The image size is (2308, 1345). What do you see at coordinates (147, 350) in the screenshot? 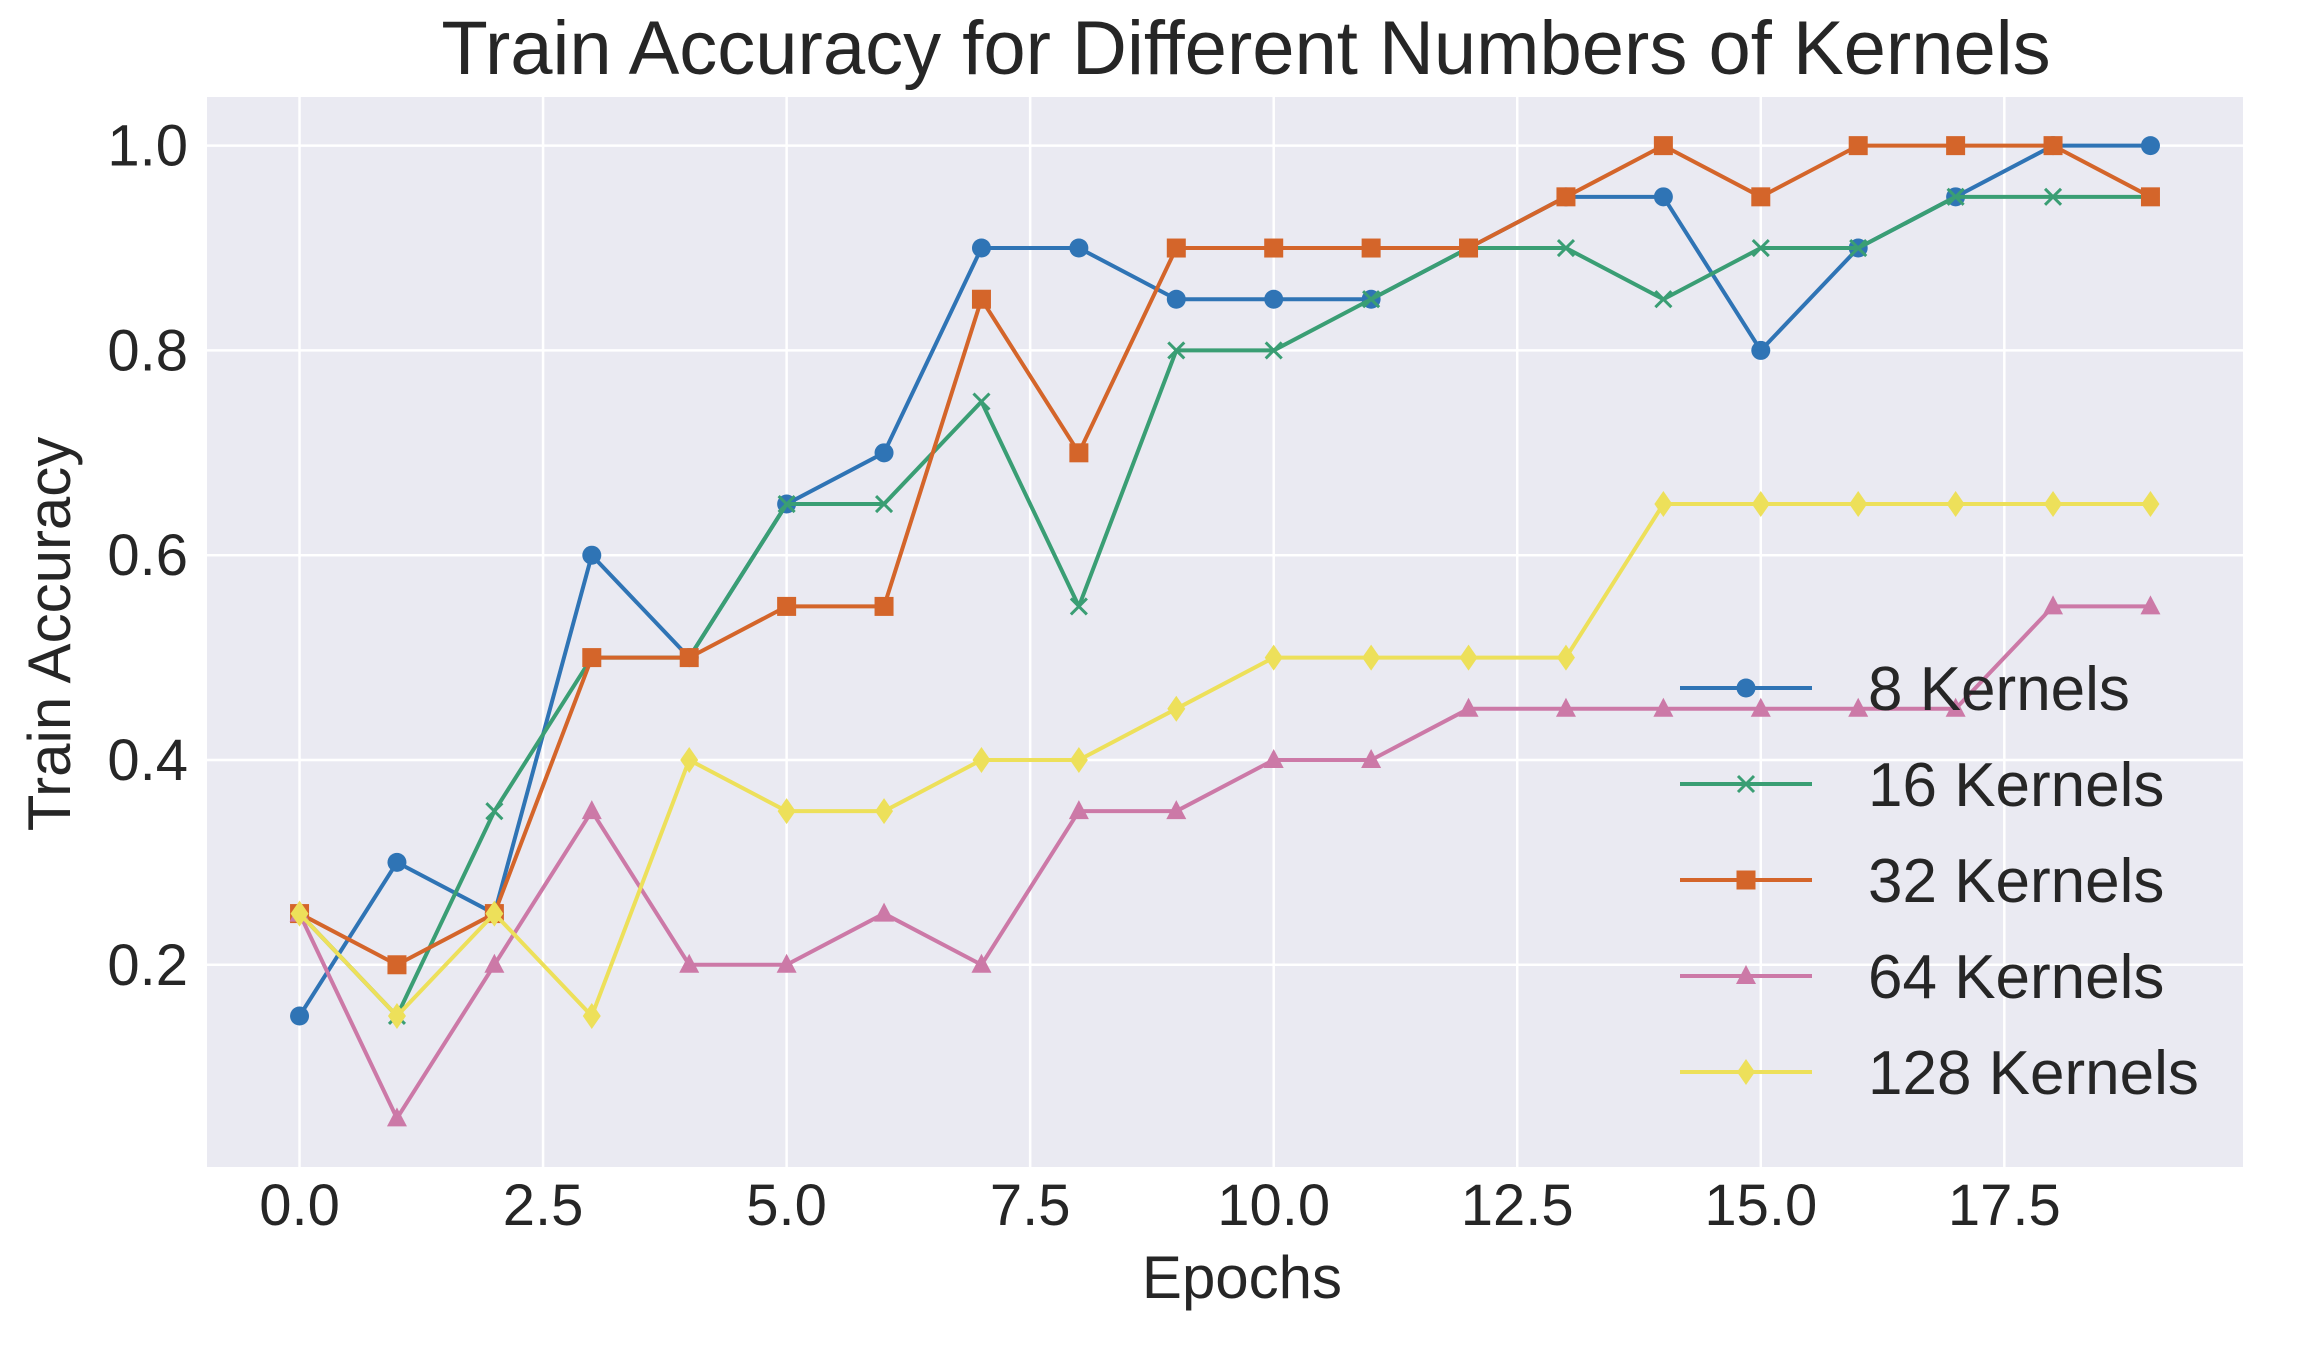
I see `y-tick-label: 0.8` at bounding box center [147, 350].